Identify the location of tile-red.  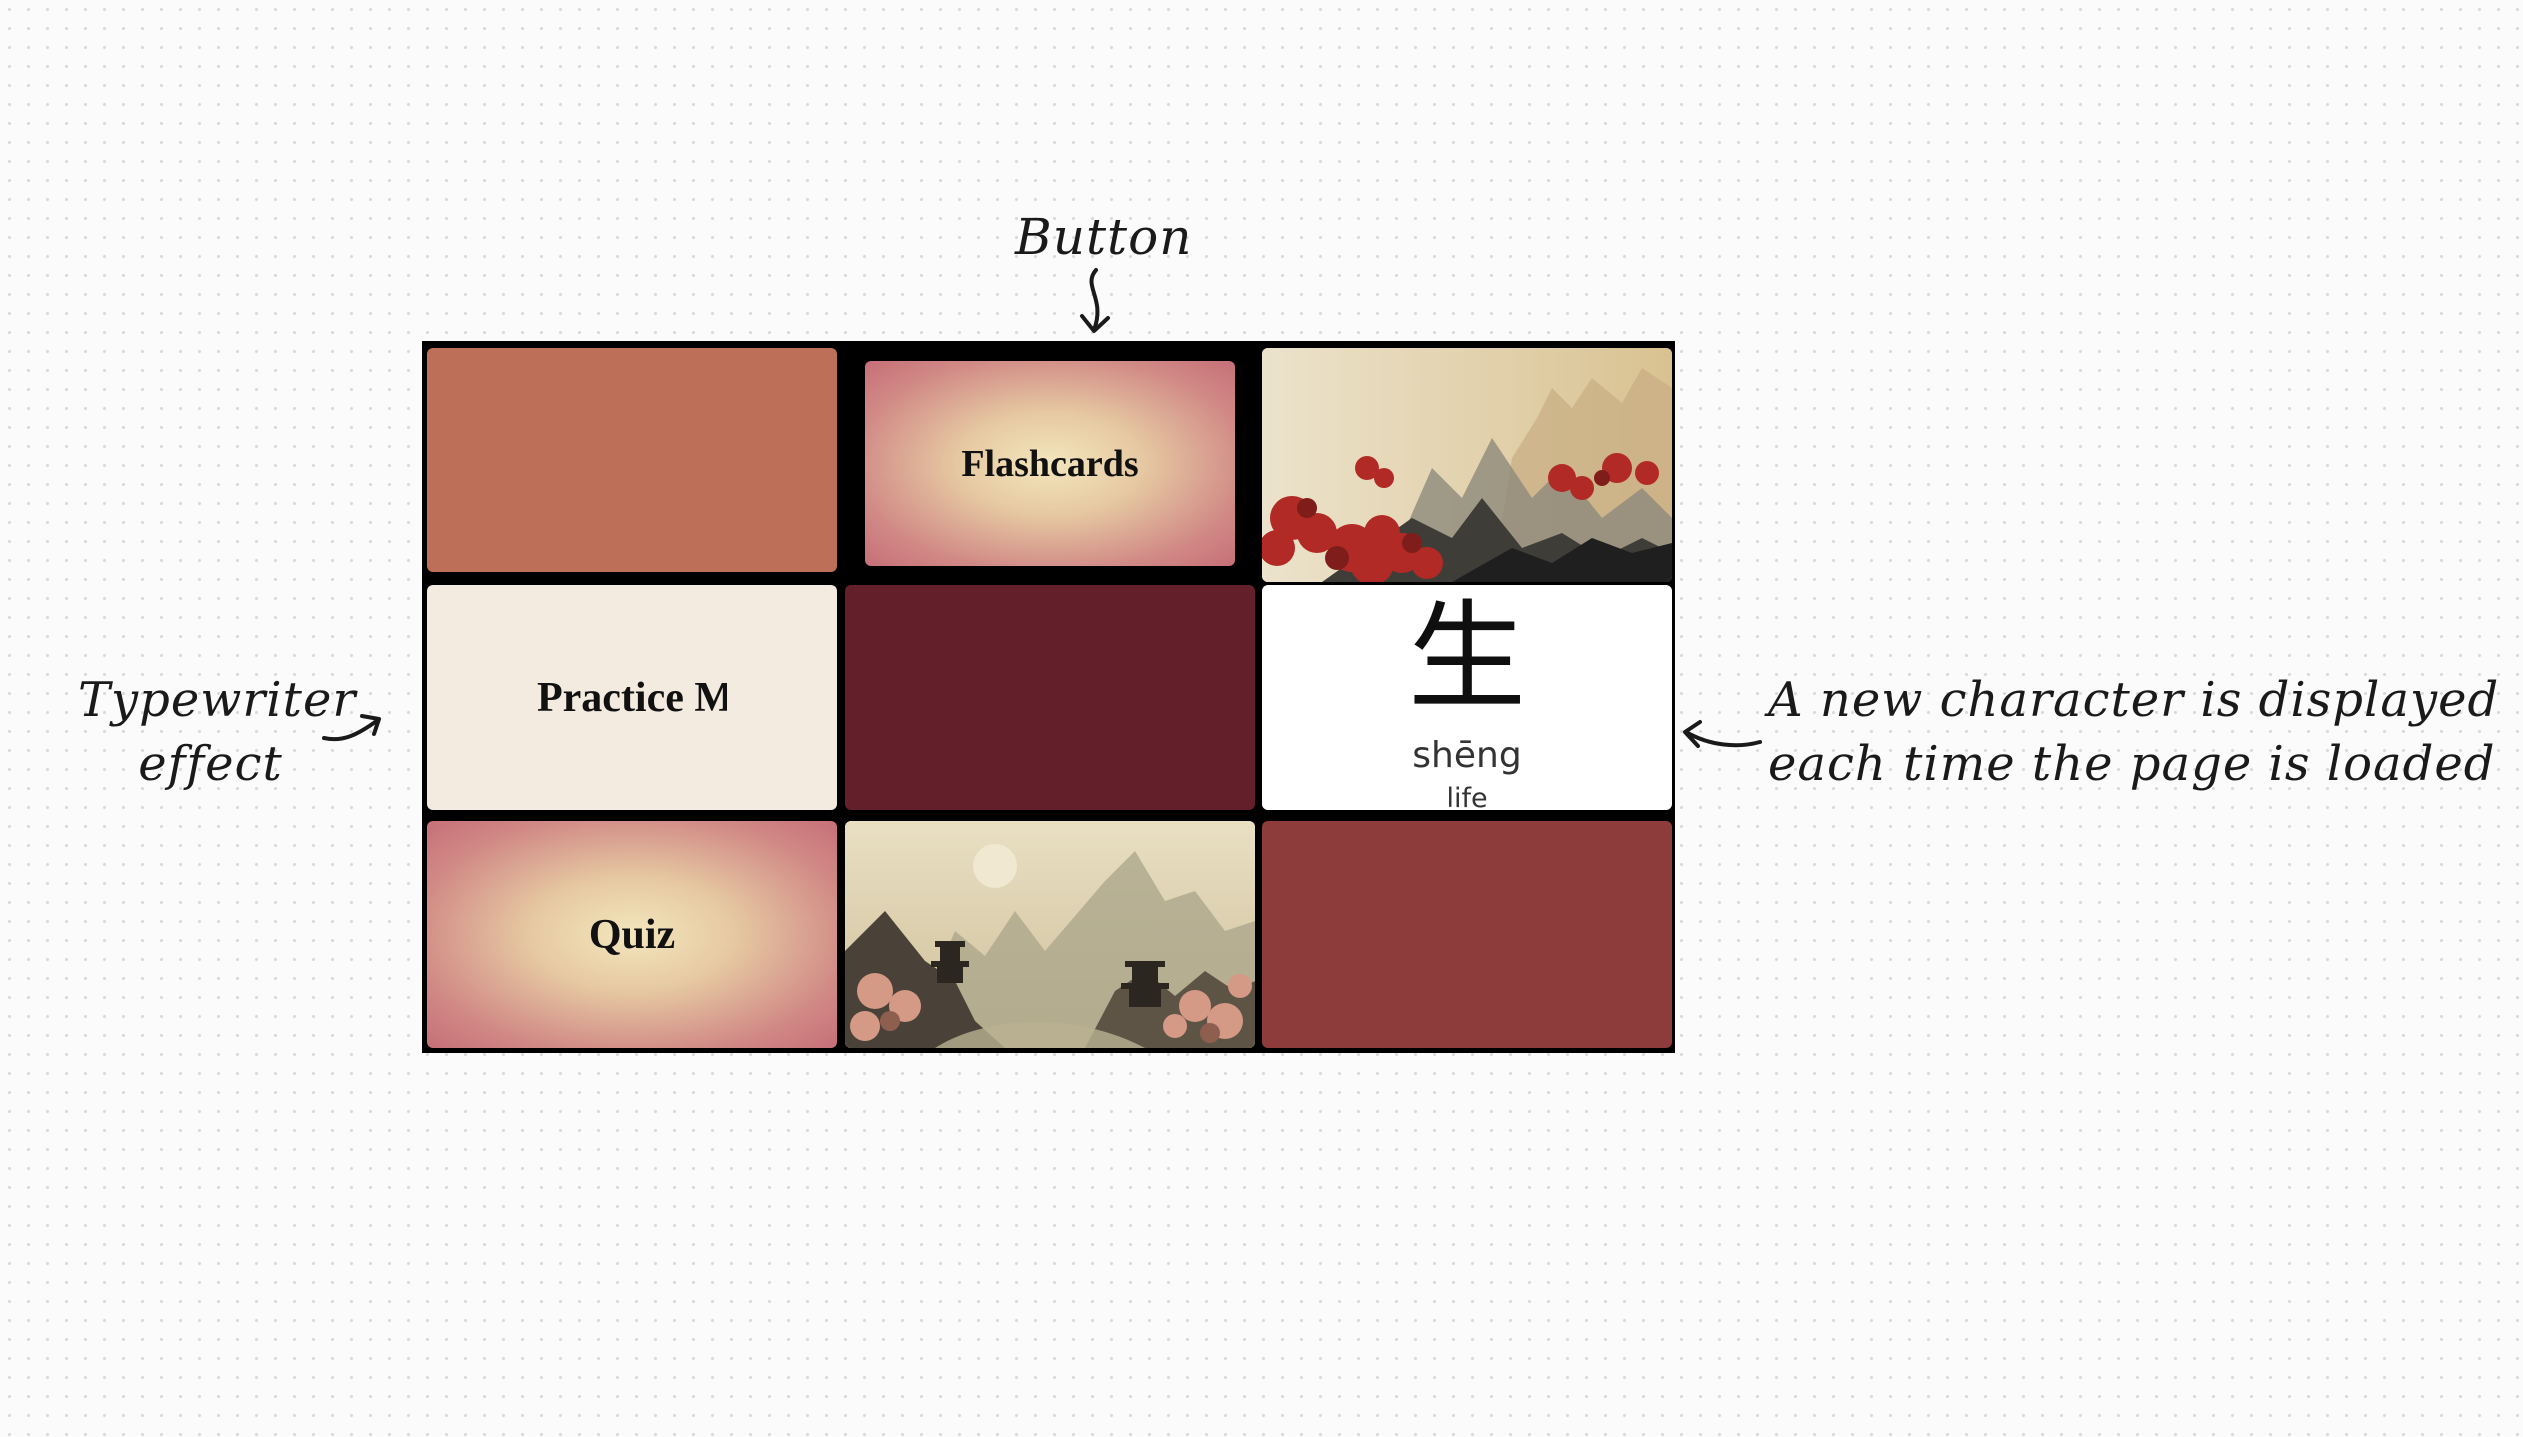
(1467, 934).